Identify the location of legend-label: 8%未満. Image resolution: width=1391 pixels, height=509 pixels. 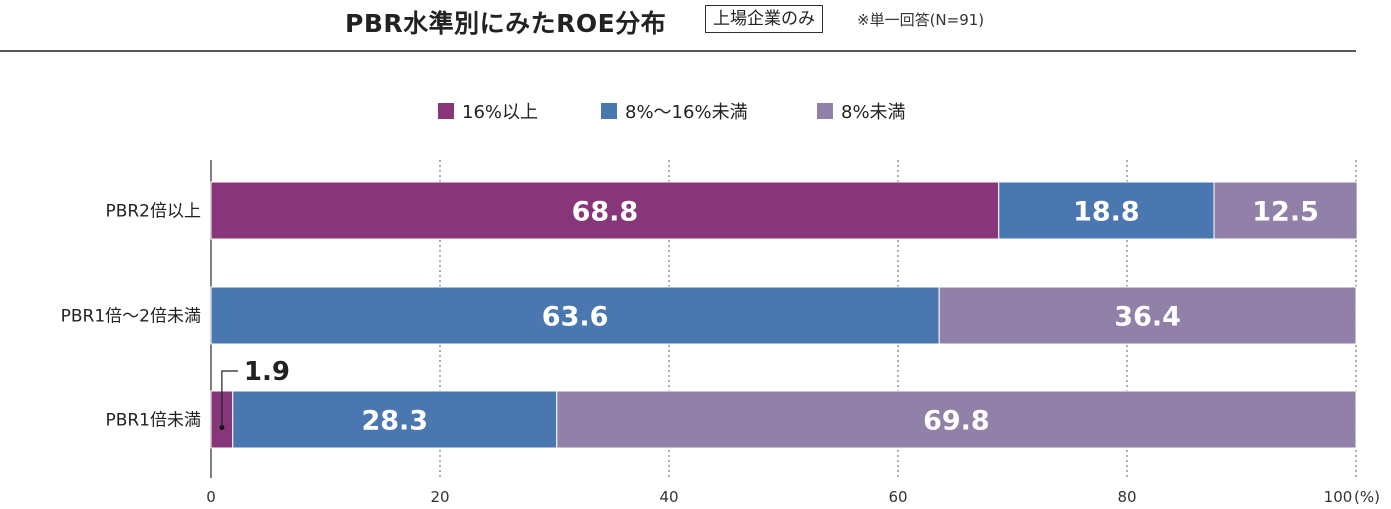
(873, 112).